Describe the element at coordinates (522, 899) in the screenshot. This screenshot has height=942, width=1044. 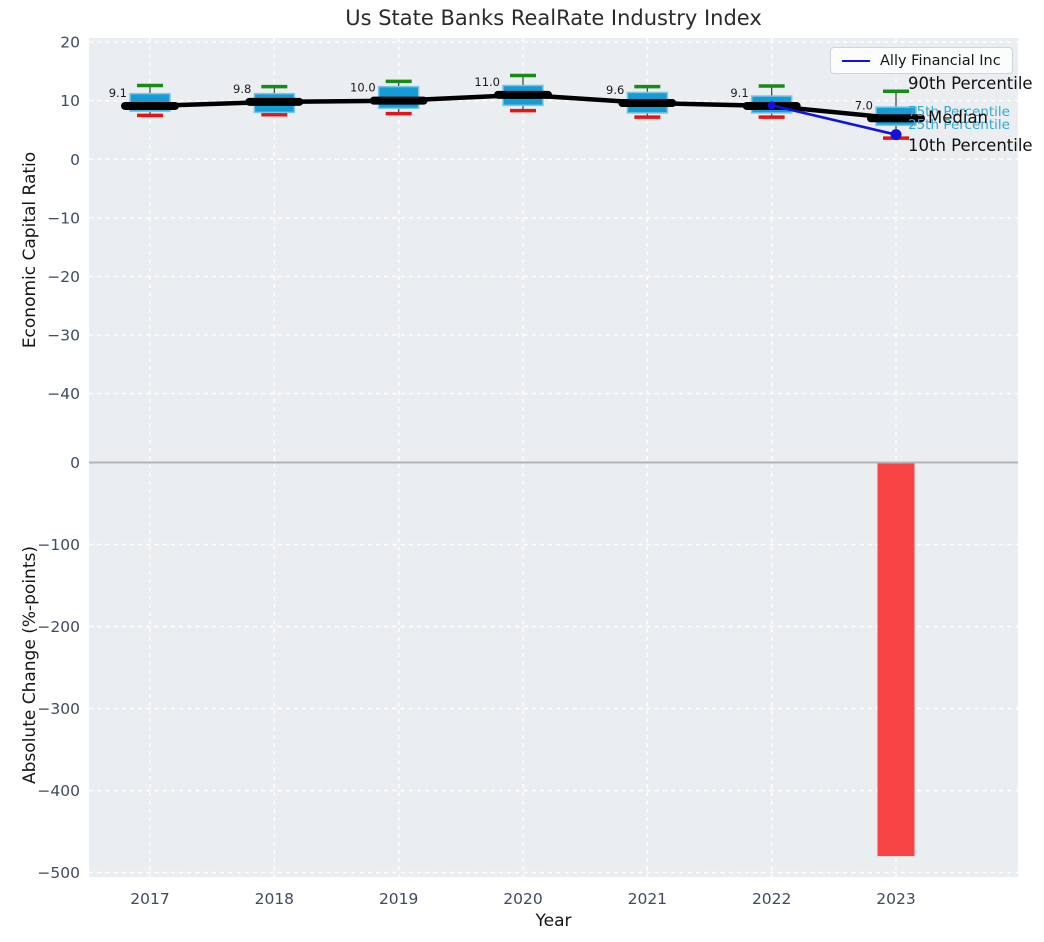
I see `x-tick-2020: 2020` at that location.